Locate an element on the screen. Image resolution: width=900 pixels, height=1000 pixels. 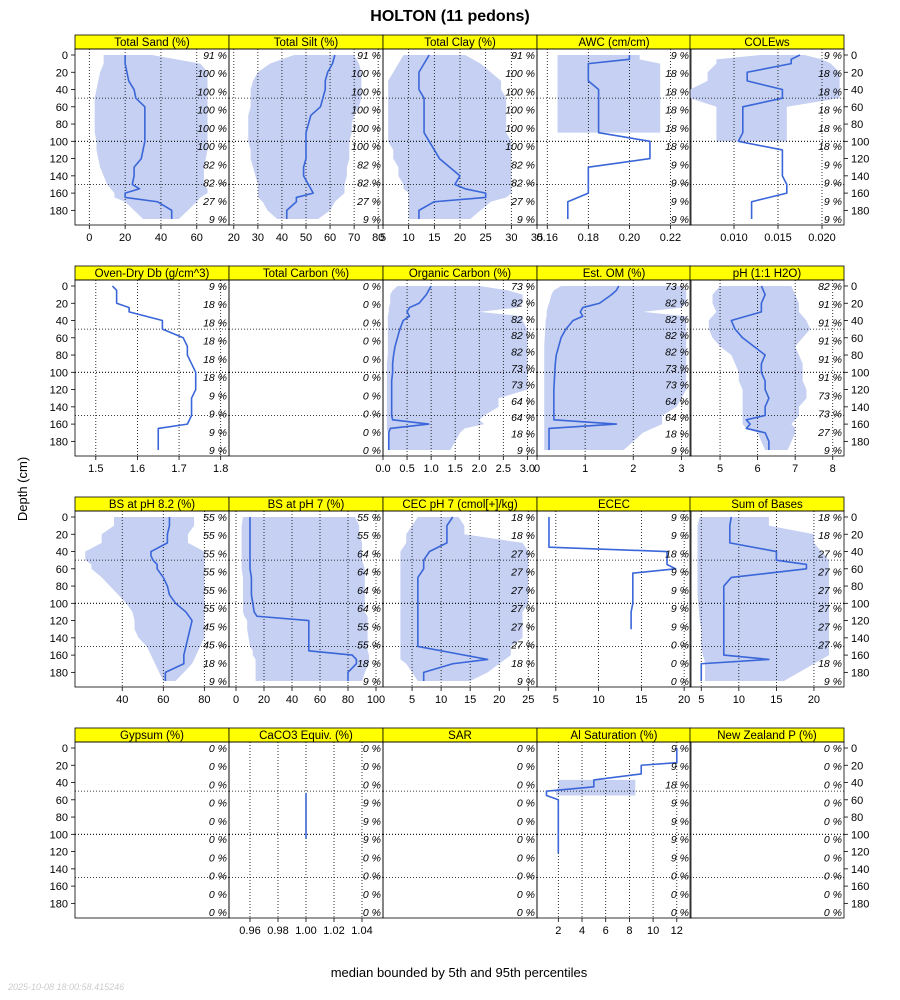
x-tick-label: 50 is located at coordinates (306, 238).